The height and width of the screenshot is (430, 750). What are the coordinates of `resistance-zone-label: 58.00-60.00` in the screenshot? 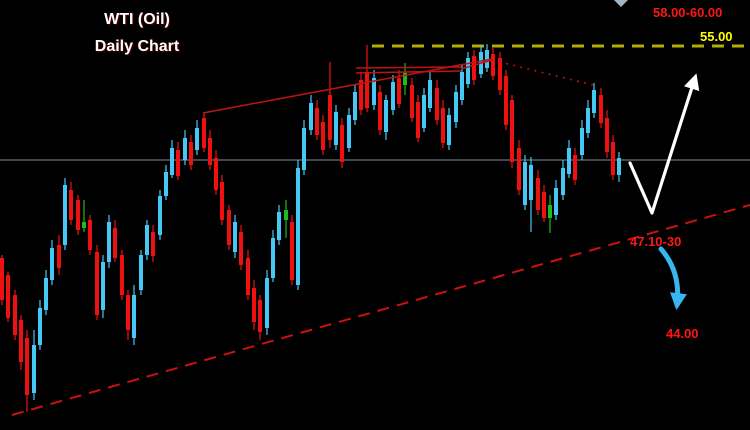 It's located at (688, 12).